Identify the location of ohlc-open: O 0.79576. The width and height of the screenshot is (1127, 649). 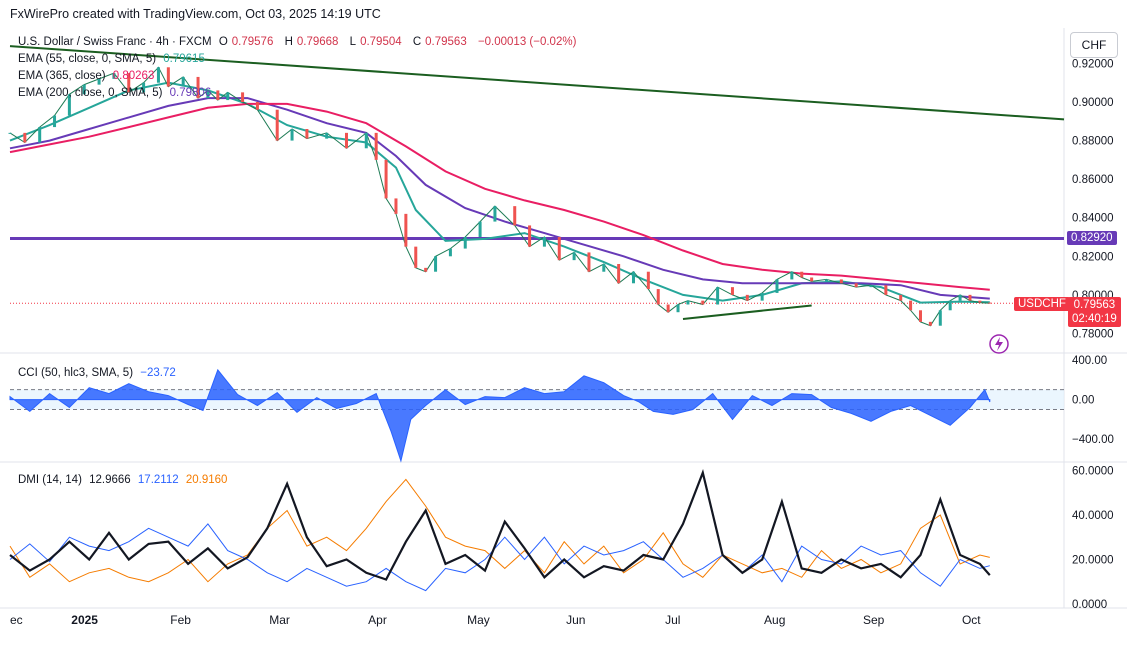
(248, 42).